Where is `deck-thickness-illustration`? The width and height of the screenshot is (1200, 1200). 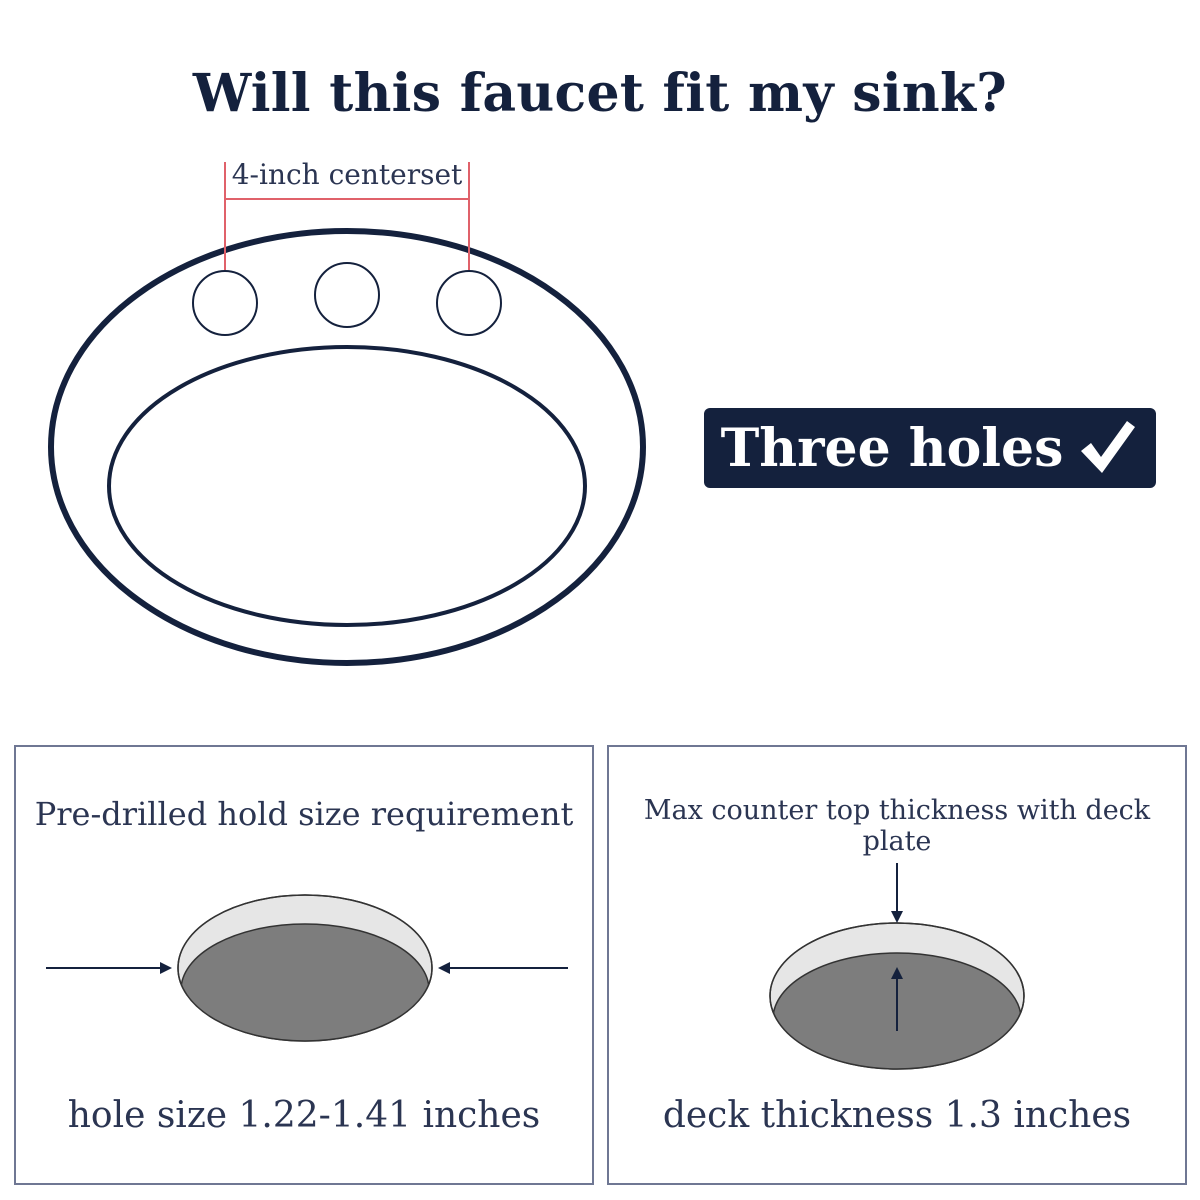 deck-thickness-illustration is located at coordinates (897, 966).